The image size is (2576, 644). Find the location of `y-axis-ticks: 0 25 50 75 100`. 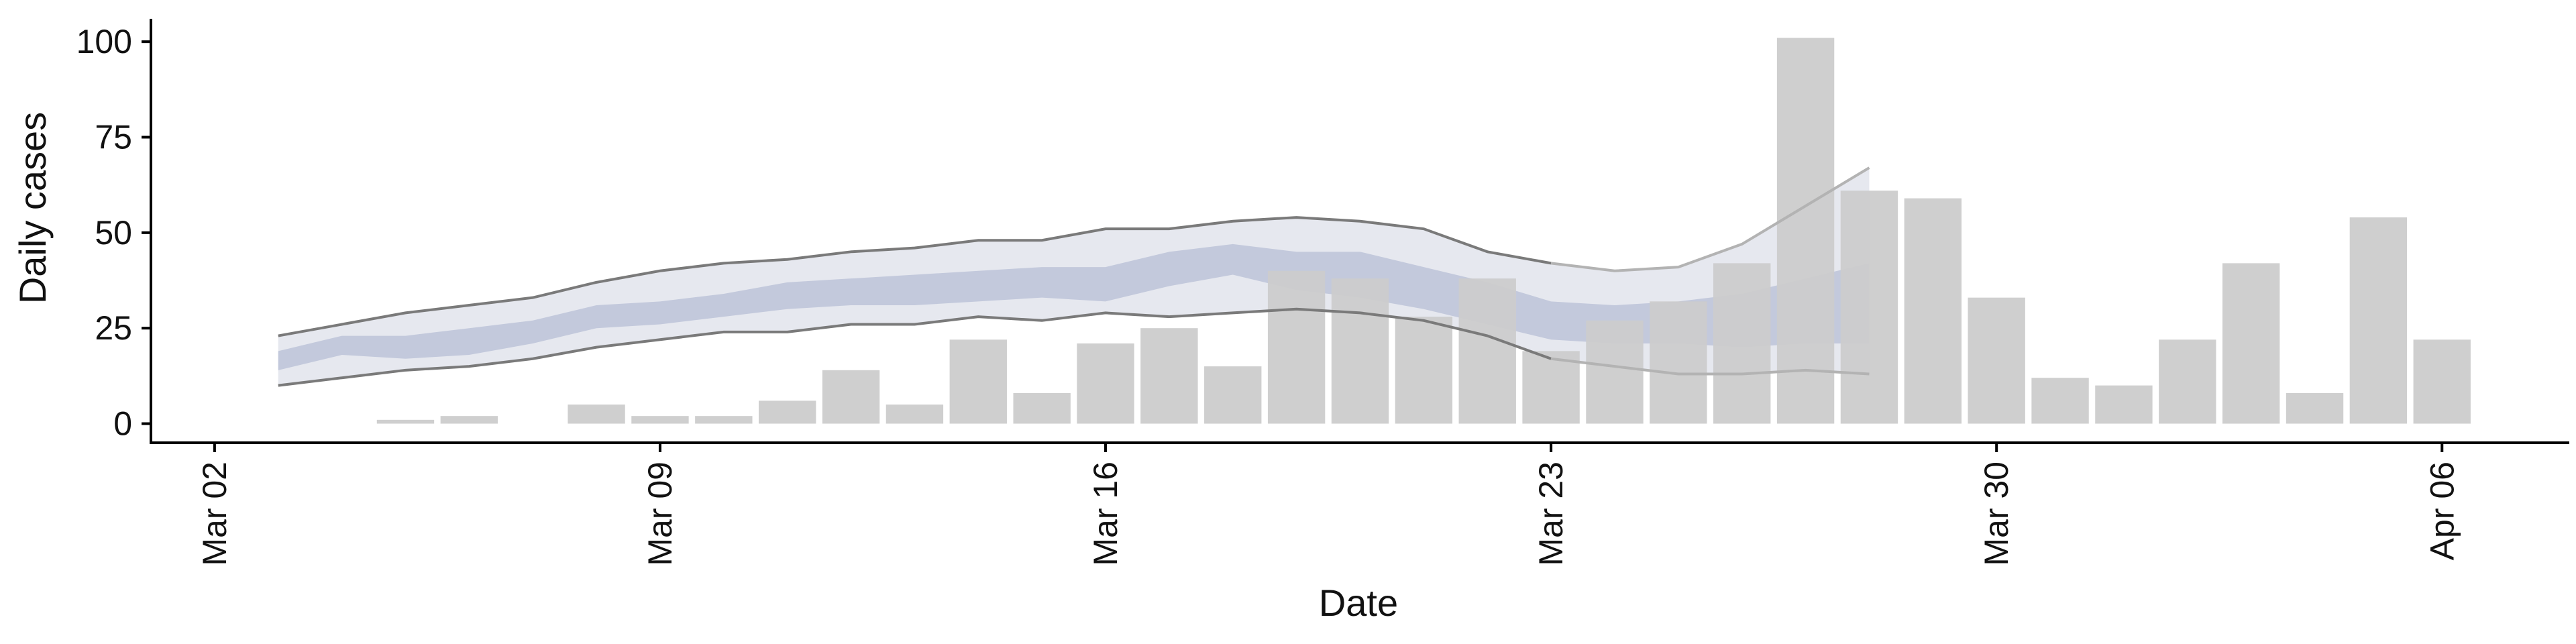

y-axis-ticks: 0 25 50 75 100 is located at coordinates (113, 233).